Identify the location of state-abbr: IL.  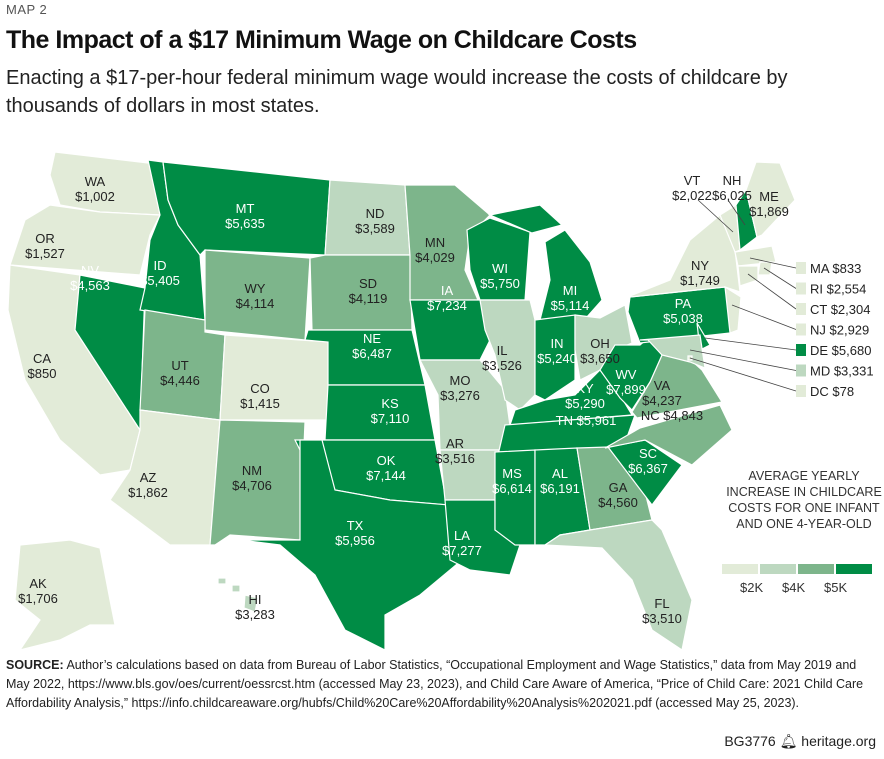
(502, 350).